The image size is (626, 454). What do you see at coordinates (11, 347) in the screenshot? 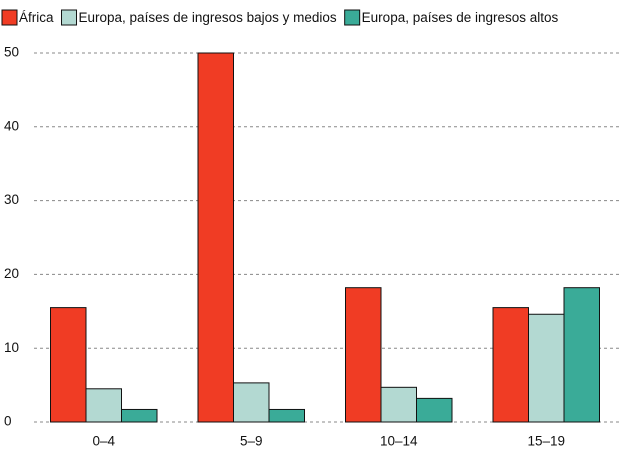
I see `y-tick-label: 10` at bounding box center [11, 347].